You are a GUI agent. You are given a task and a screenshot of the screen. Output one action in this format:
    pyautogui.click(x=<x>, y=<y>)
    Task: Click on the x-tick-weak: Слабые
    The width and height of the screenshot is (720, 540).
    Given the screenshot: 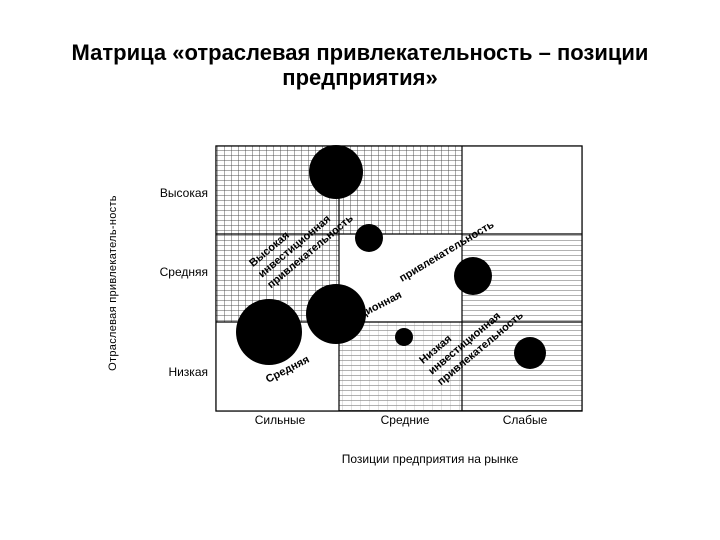 What is the action you would take?
    pyautogui.click(x=525, y=420)
    